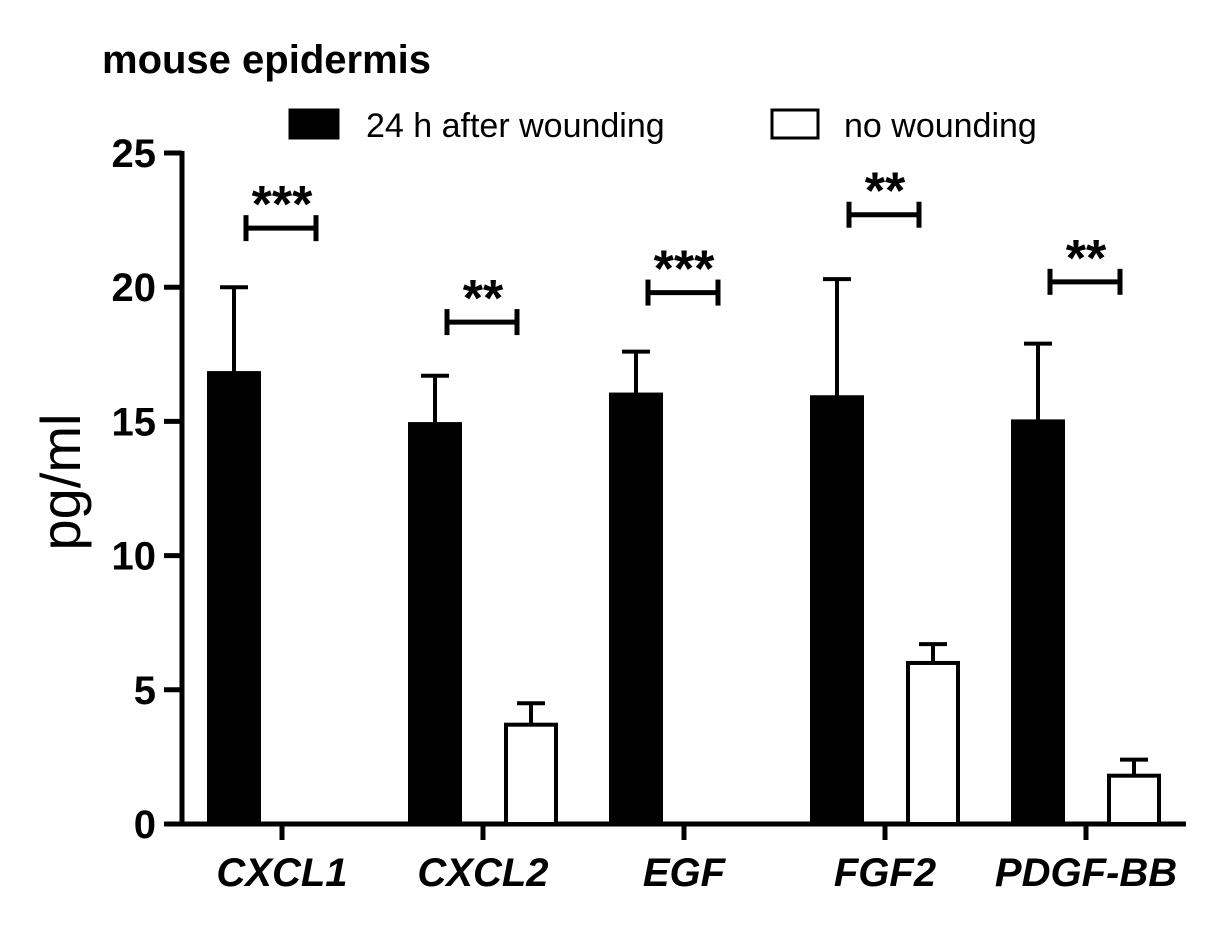 The width and height of the screenshot is (1232, 932). I want to click on legend: 24 h after wounding no wounding, so click(662, 126).